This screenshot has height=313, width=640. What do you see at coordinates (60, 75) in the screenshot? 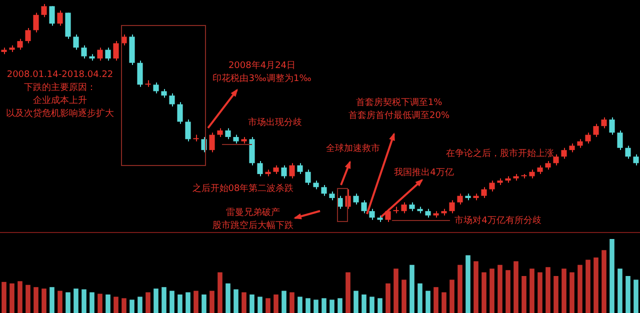
I see `annotation: 2008.01.14-2018.04.22` at bounding box center [60, 75].